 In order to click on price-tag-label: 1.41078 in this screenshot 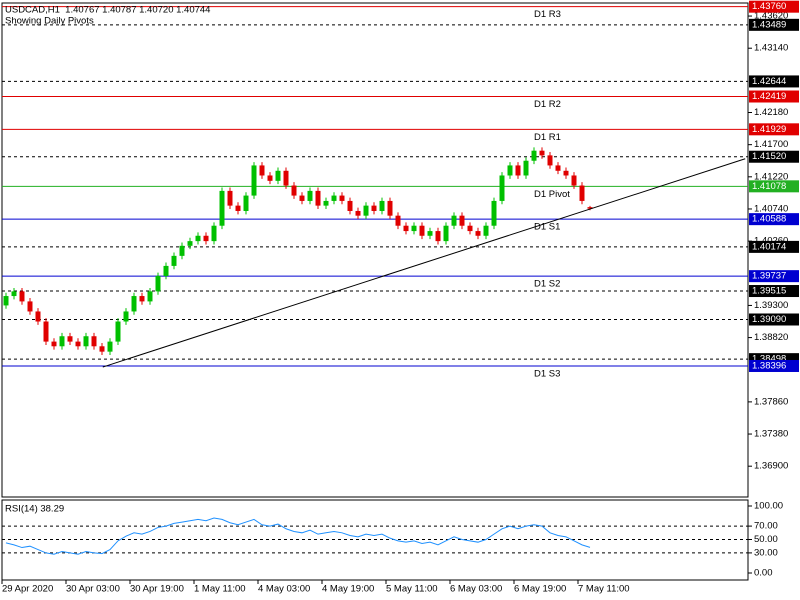, I will do `click(769, 186)`.